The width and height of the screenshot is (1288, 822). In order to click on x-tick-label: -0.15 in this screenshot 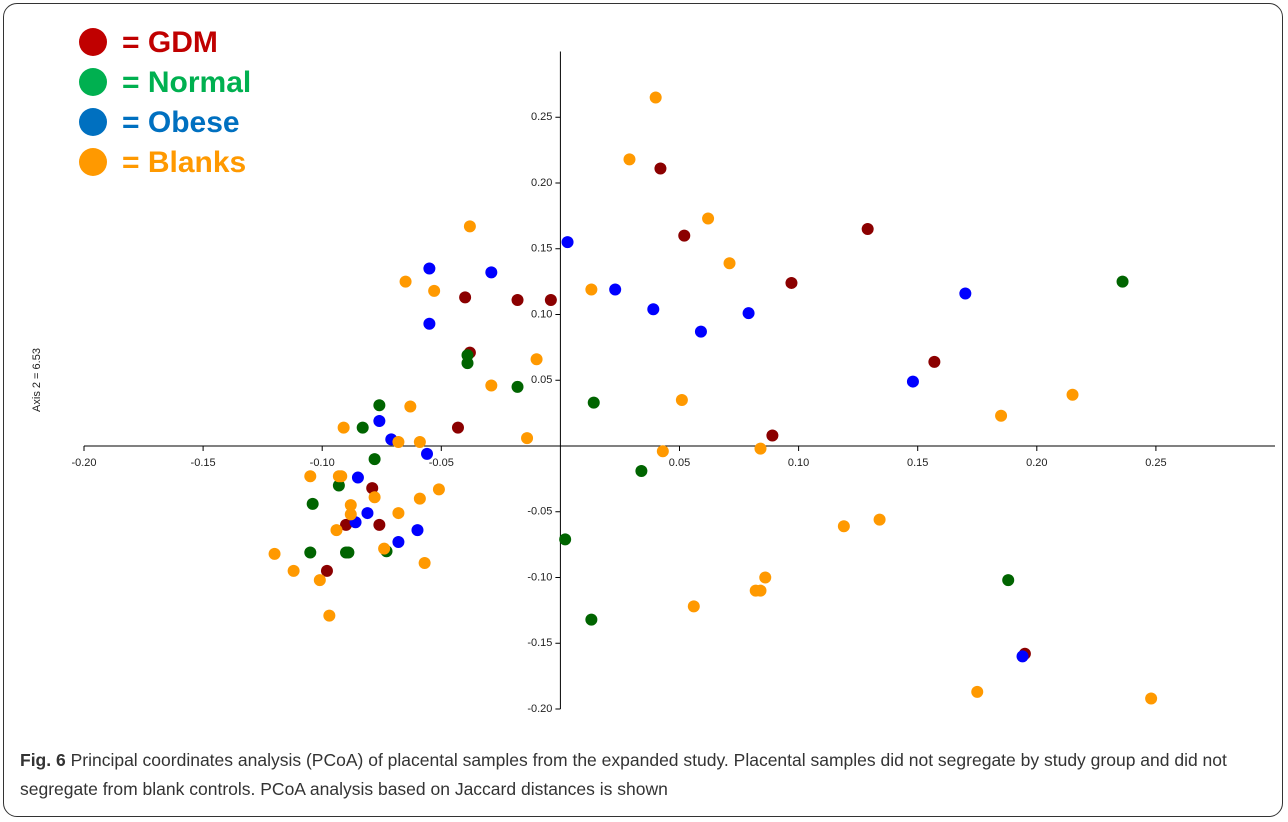, I will do `click(203, 463)`.